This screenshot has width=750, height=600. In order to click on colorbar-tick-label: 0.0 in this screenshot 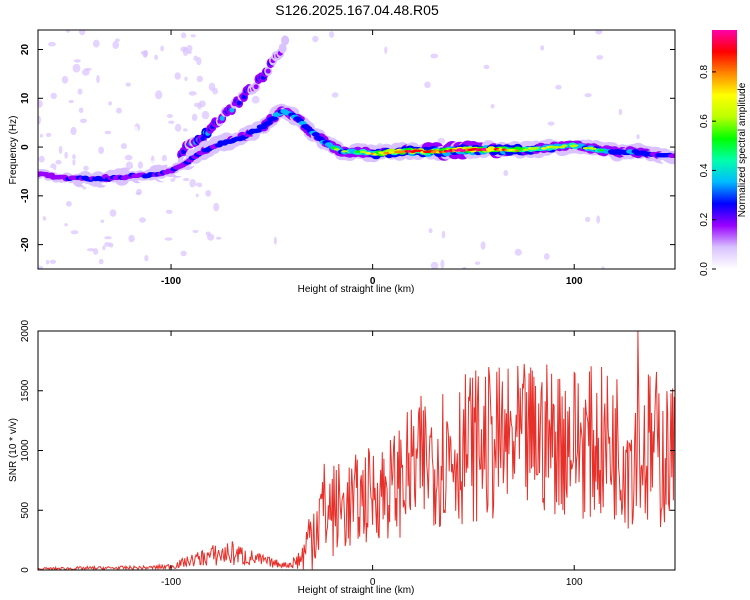, I will do `click(704, 269)`.